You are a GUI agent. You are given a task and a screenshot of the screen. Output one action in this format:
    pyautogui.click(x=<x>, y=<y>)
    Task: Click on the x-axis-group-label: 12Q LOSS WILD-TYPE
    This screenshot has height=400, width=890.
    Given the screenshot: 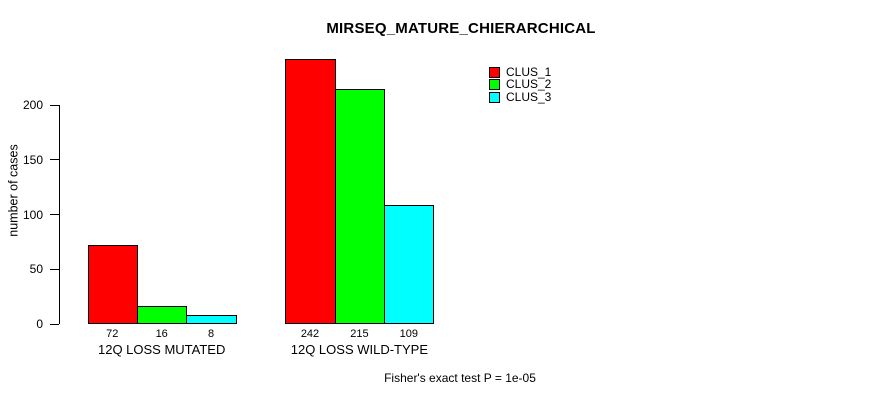 What is the action you would take?
    pyautogui.click(x=359, y=349)
    